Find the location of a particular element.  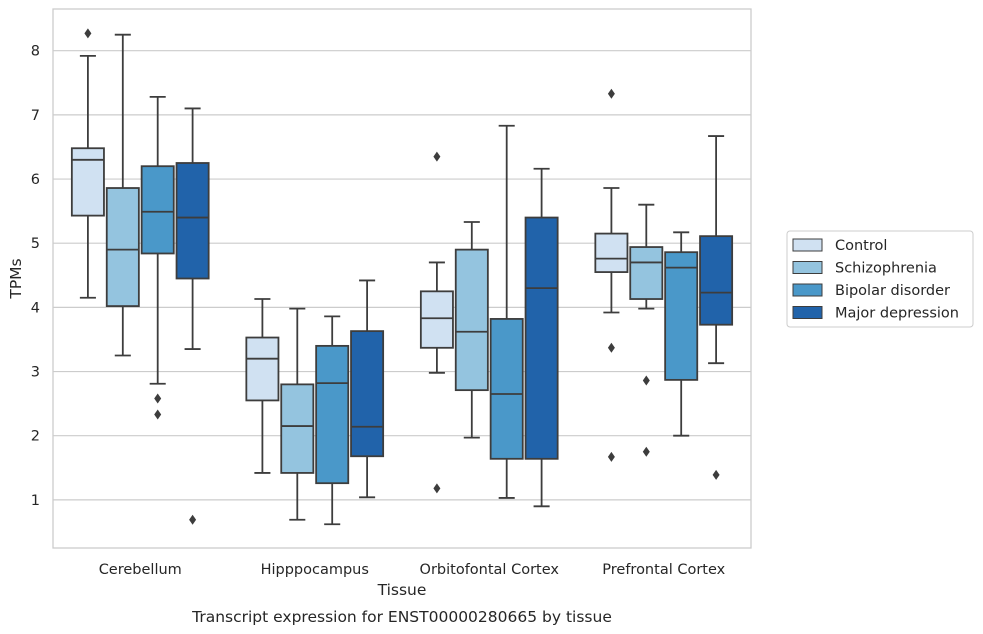

legend-frame is located at coordinates (880, 279).